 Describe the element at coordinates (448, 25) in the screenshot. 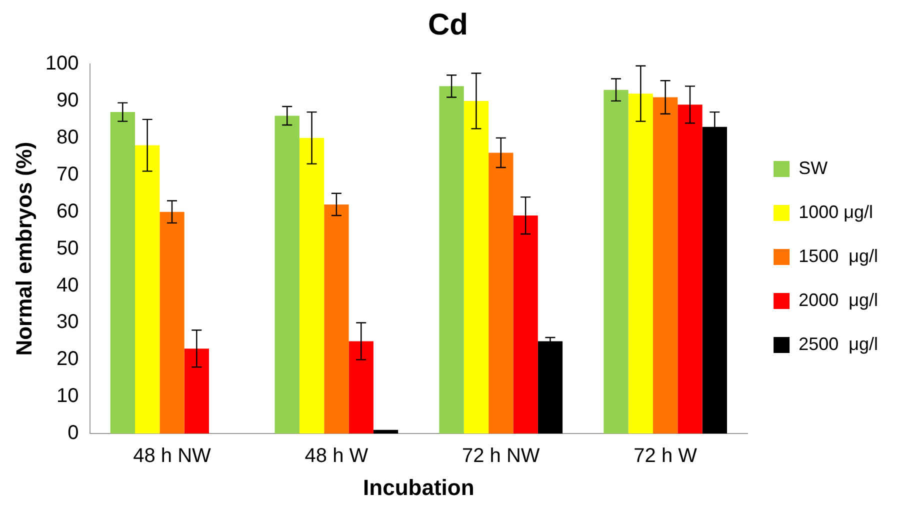

I see `chart-title: Cd` at that location.